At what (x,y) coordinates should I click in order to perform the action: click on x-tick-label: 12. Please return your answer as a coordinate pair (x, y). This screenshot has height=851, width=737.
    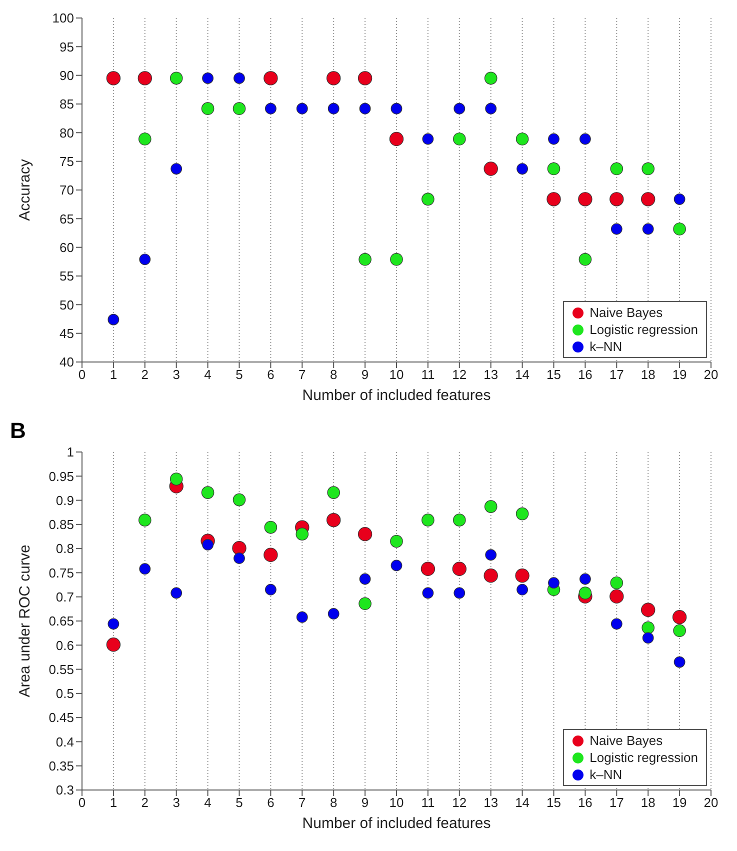
    Looking at the image, I should click on (459, 802).